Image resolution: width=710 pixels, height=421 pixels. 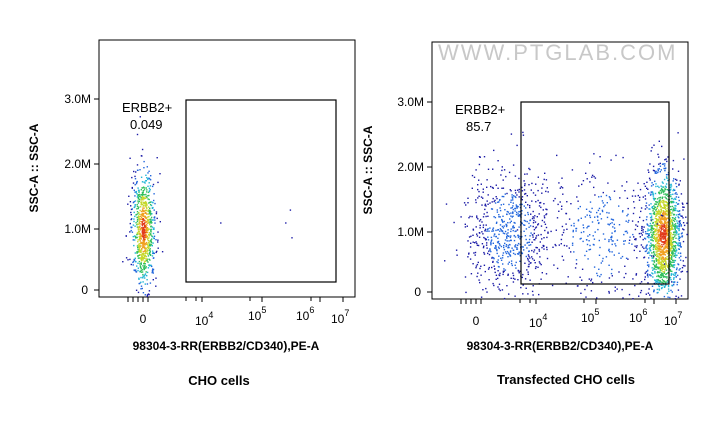 I want to click on x-tick-label: 104, so click(x=538, y=321).